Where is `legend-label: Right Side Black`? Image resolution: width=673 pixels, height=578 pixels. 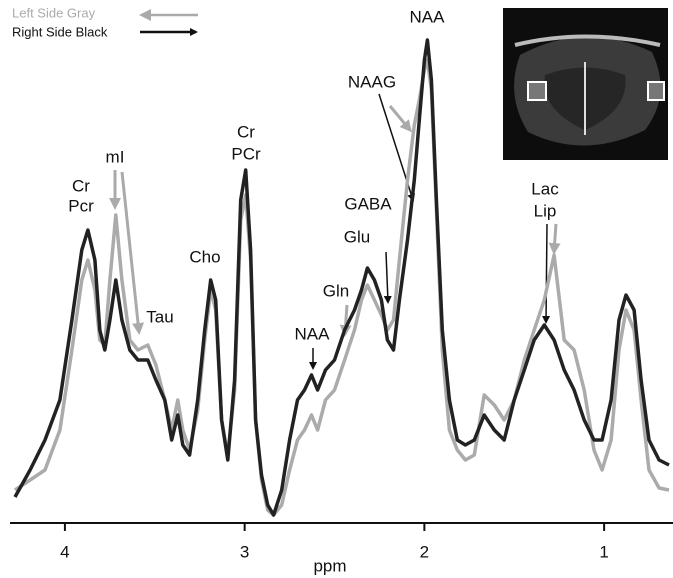
legend-label: Right Side Black is located at coordinates (60, 31).